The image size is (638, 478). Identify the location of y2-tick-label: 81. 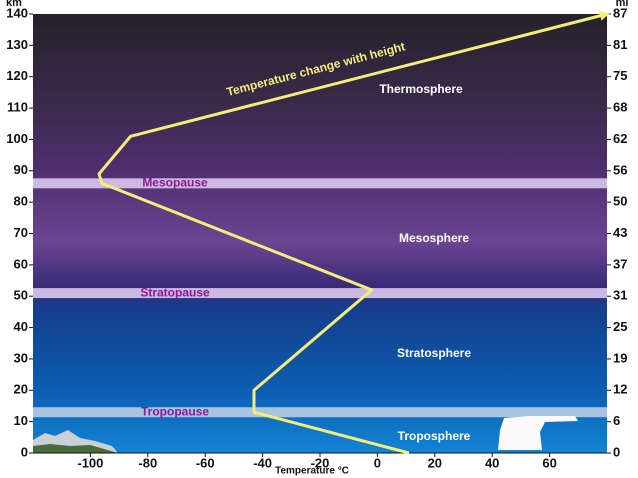
(620, 44).